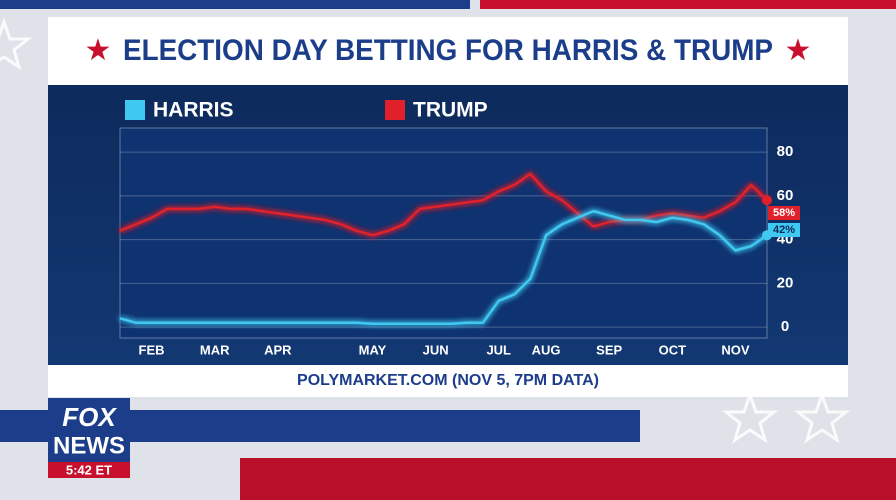 The width and height of the screenshot is (896, 500). What do you see at coordinates (673, 349) in the screenshot?
I see `x-tick-label: OCT` at bounding box center [673, 349].